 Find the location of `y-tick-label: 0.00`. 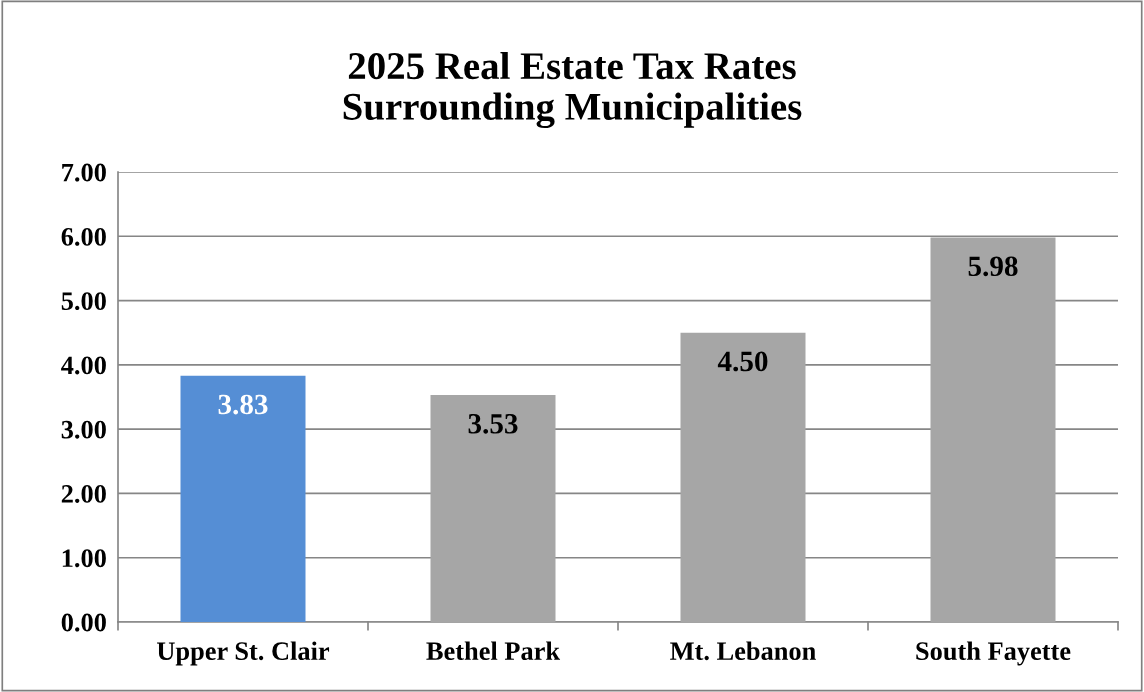

y-tick-label: 0.00 is located at coordinates (83, 622).